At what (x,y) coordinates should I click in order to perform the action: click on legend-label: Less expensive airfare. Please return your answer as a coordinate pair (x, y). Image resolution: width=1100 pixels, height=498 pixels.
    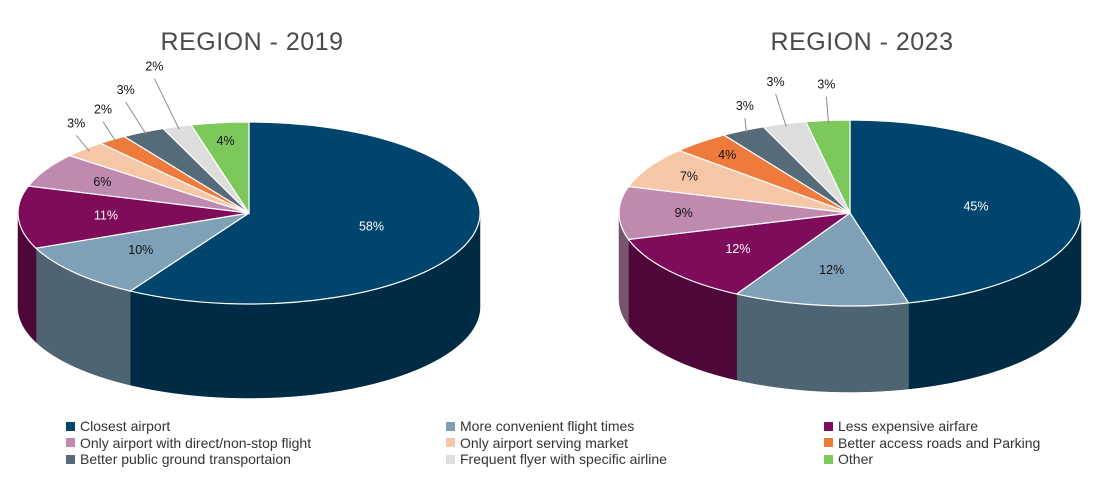
    Looking at the image, I should click on (908, 426).